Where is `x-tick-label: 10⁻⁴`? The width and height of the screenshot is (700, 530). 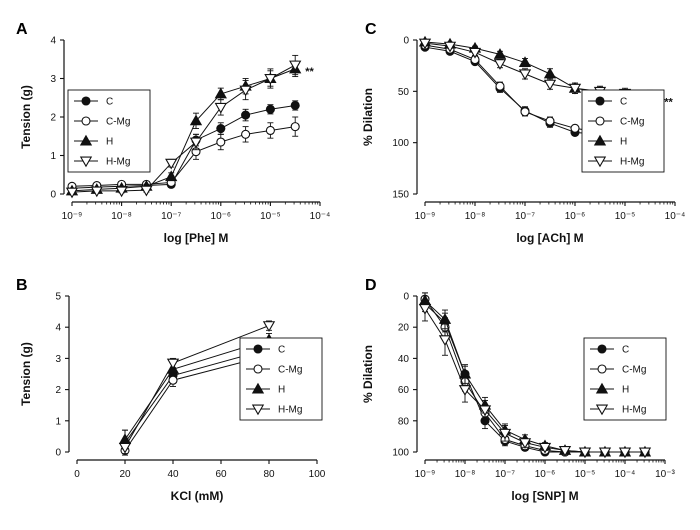 x-tick-label: 10⁻⁴ is located at coordinates (675, 216).